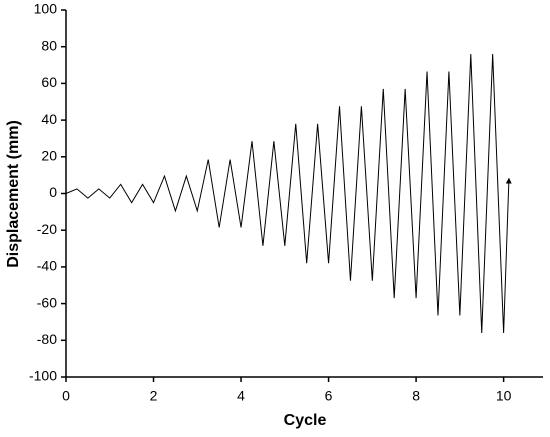  What do you see at coordinates (46, 9) in the screenshot?
I see `y-tick-label: 100` at bounding box center [46, 9].